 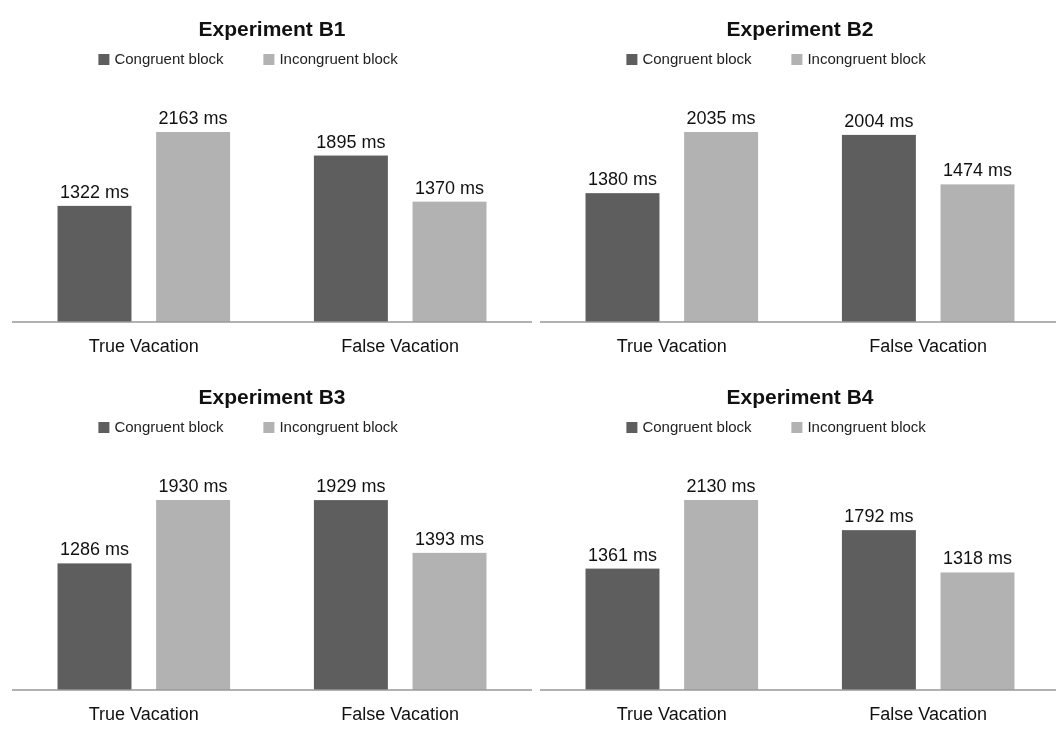 I want to click on data-label: 2035 ms, so click(x=721, y=118).